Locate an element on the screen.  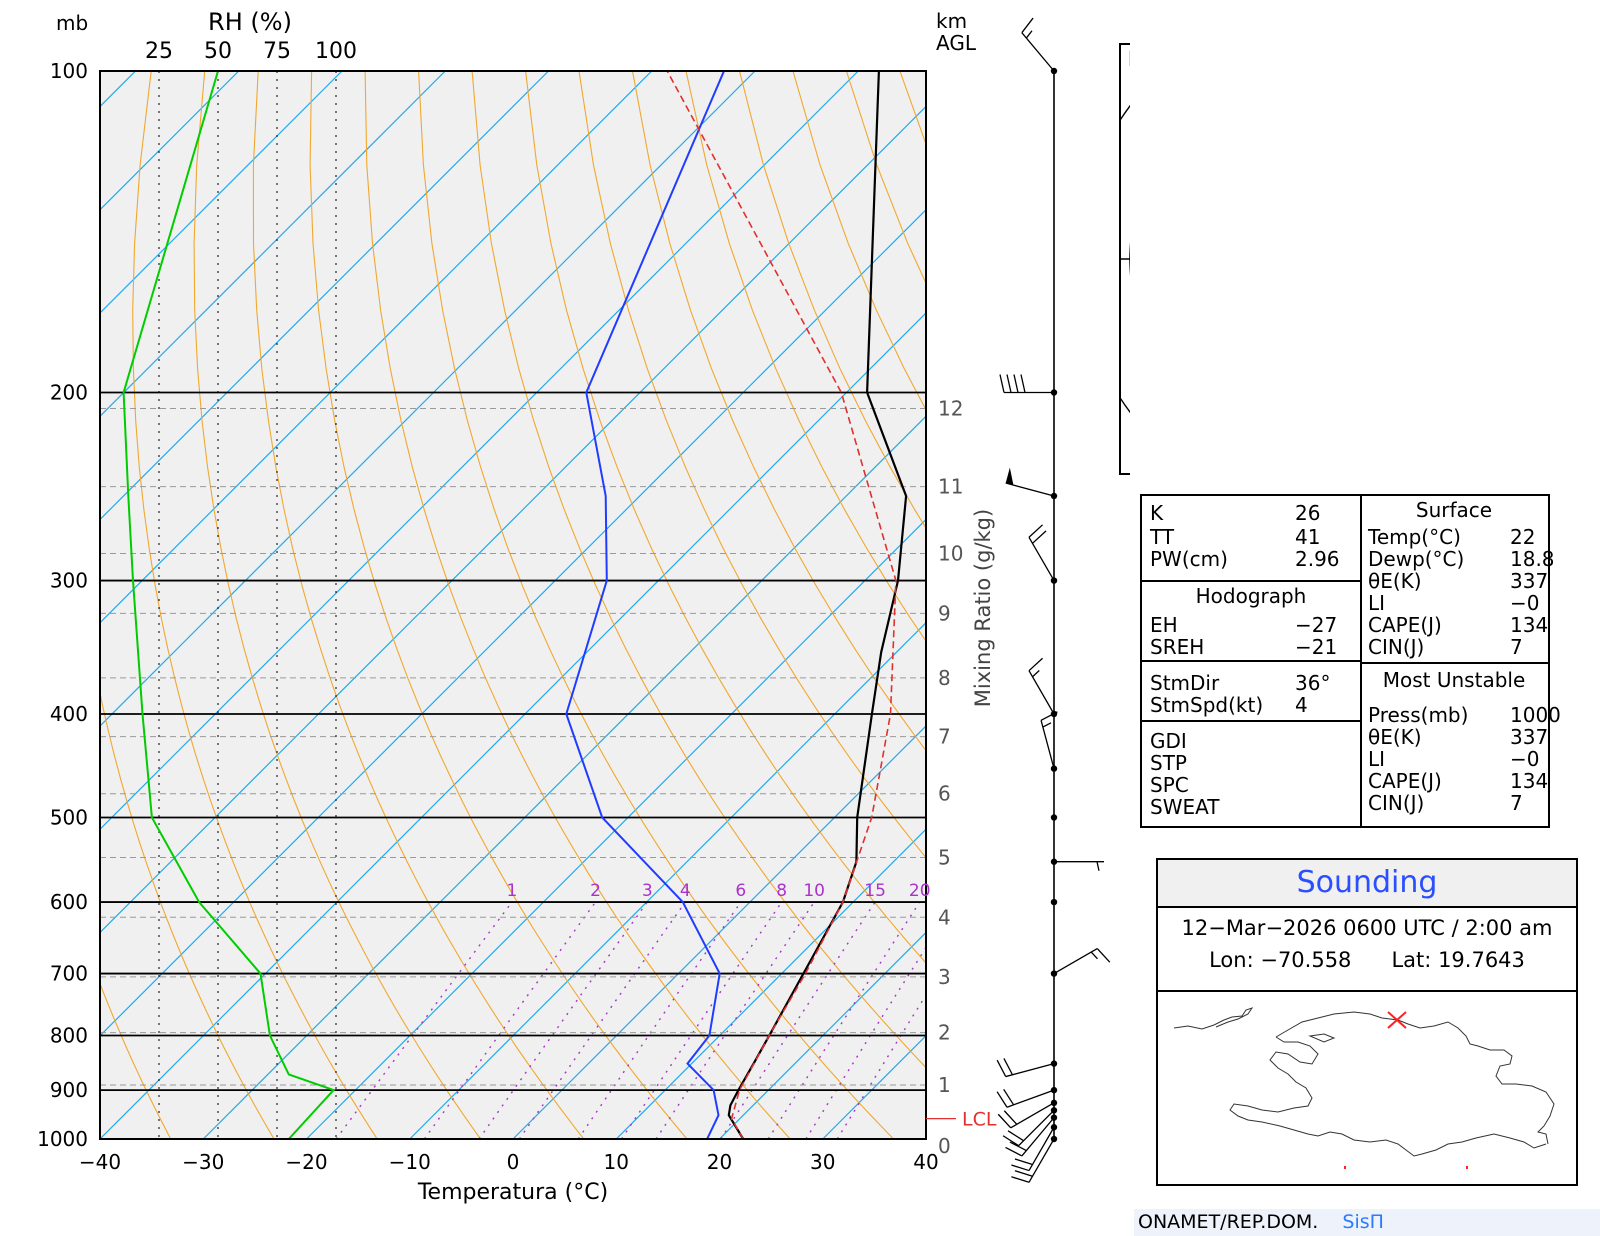
index-row: SREH −21 is located at coordinates (1244, 647).